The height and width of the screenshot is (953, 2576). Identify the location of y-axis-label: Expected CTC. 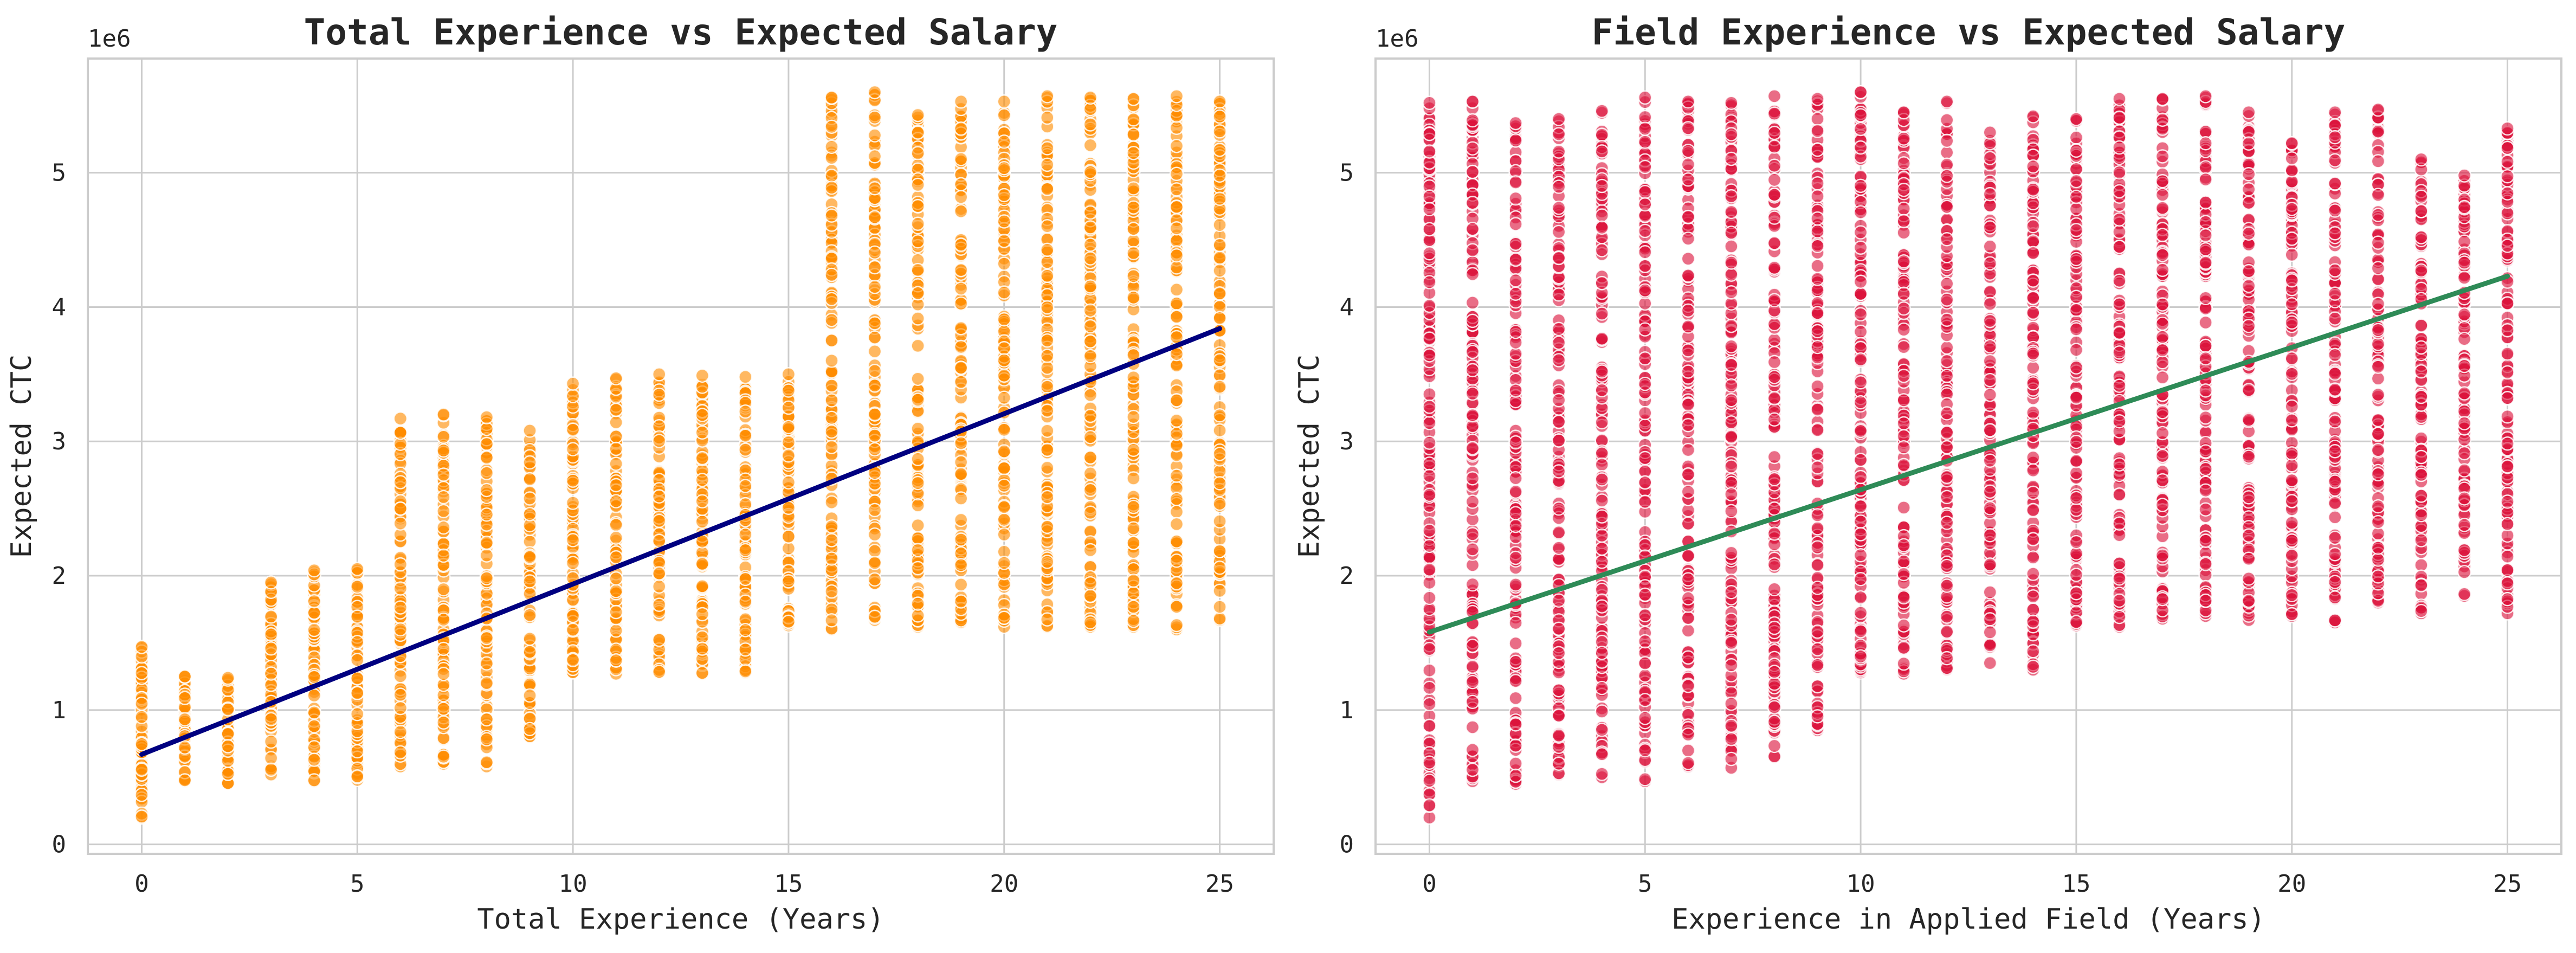
(21, 456).